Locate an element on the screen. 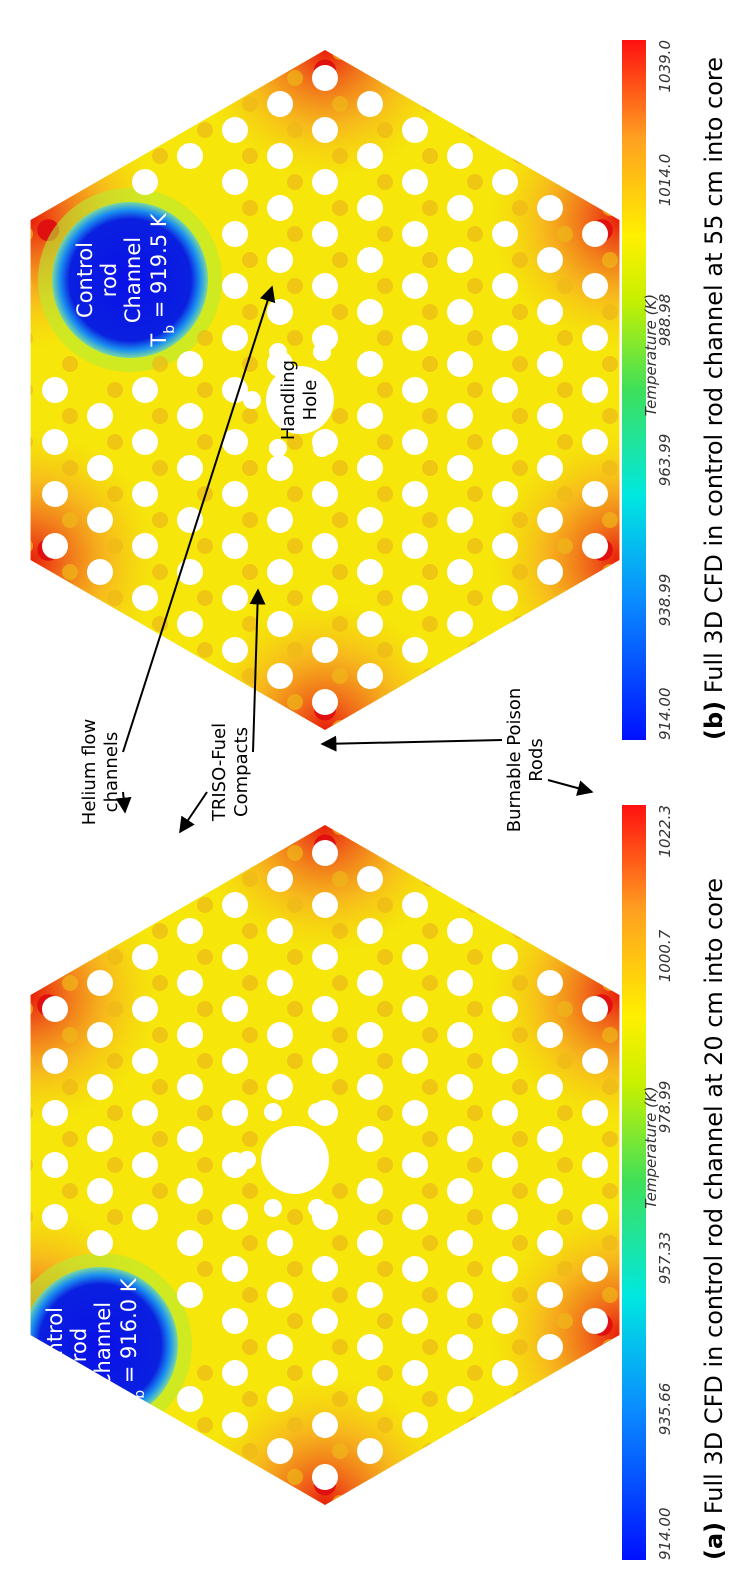 This screenshot has height=1572, width=743. colorbar-title: Temperature (K) is located at coordinates (651, 1147).